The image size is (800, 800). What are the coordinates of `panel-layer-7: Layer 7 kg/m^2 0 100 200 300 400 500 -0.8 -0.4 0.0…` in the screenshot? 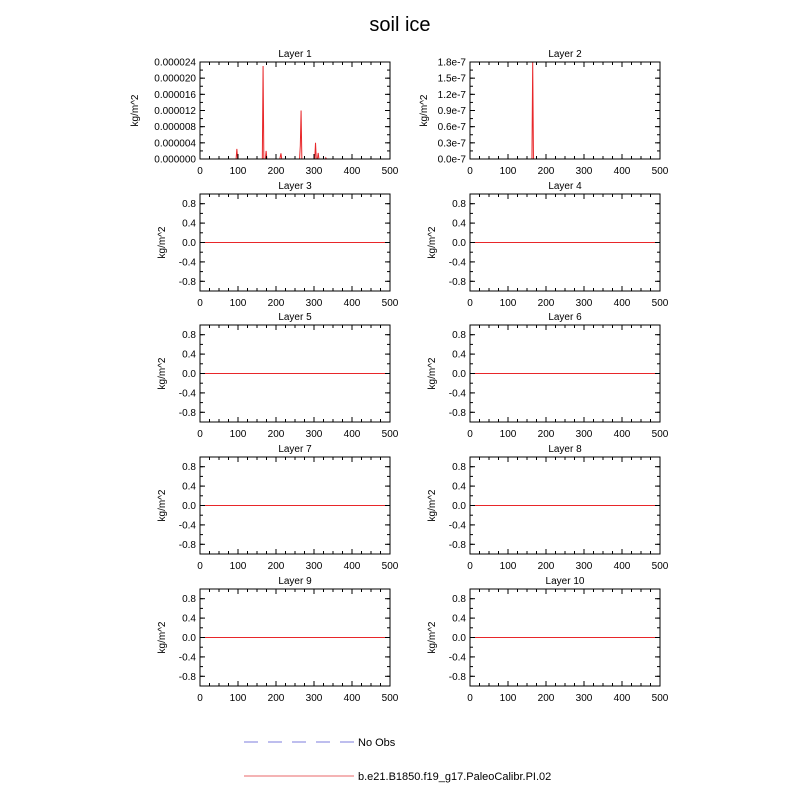 It's located at (278, 508).